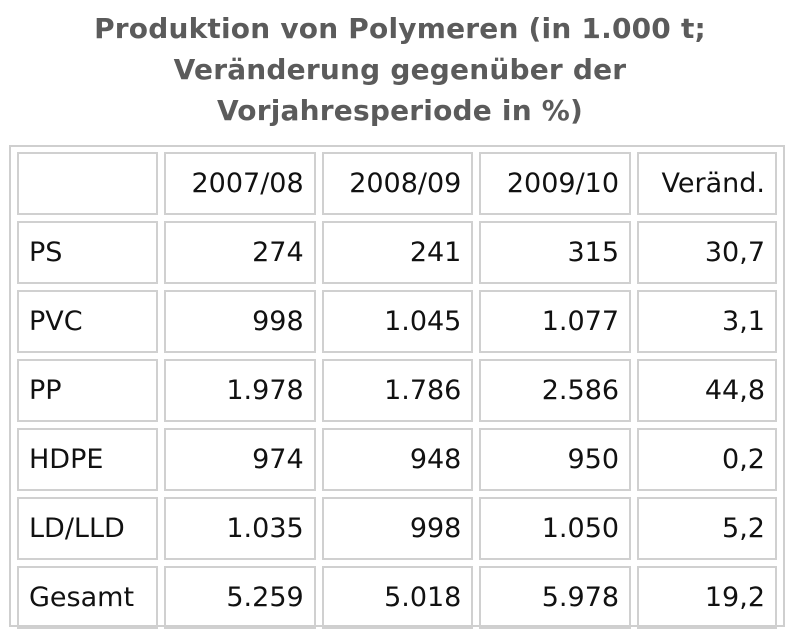  Describe the element at coordinates (555, 390) in the screenshot. I see `value-cell: 2.586` at that location.